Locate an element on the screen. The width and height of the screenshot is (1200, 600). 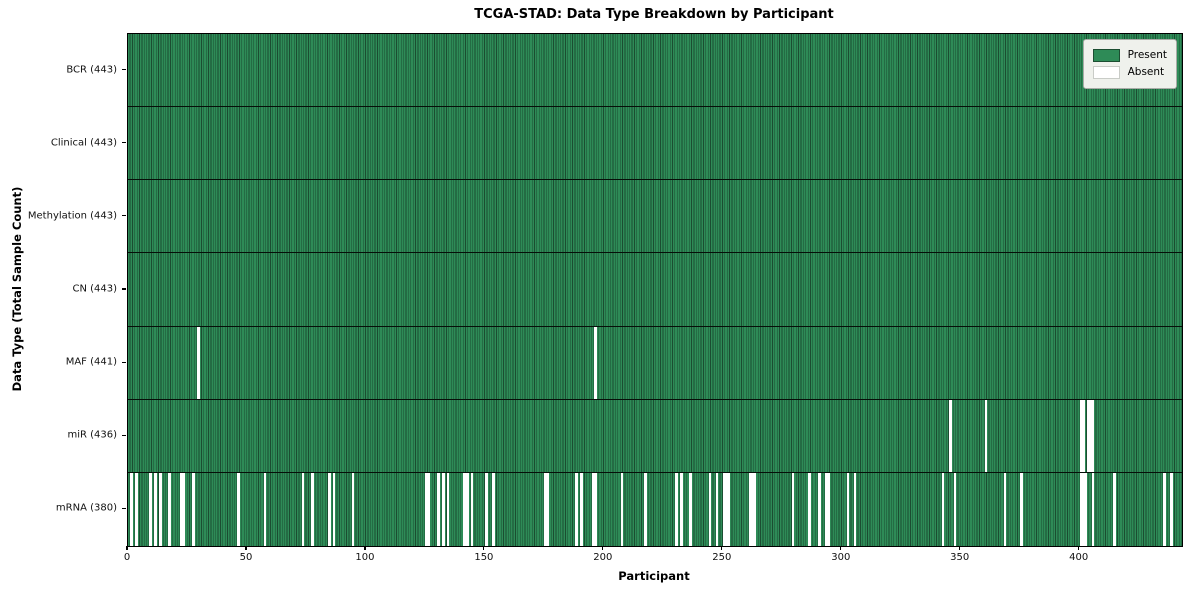
y-tick-label: MAF (441) is located at coordinates (91, 362).